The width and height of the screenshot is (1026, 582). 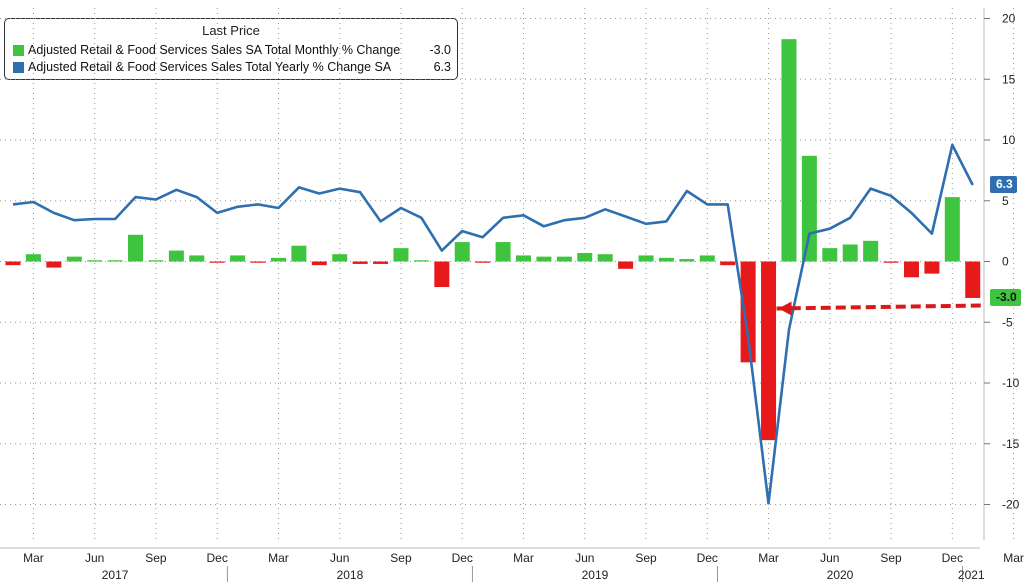 I want to click on legend-title: Last Price, so click(x=231, y=30).